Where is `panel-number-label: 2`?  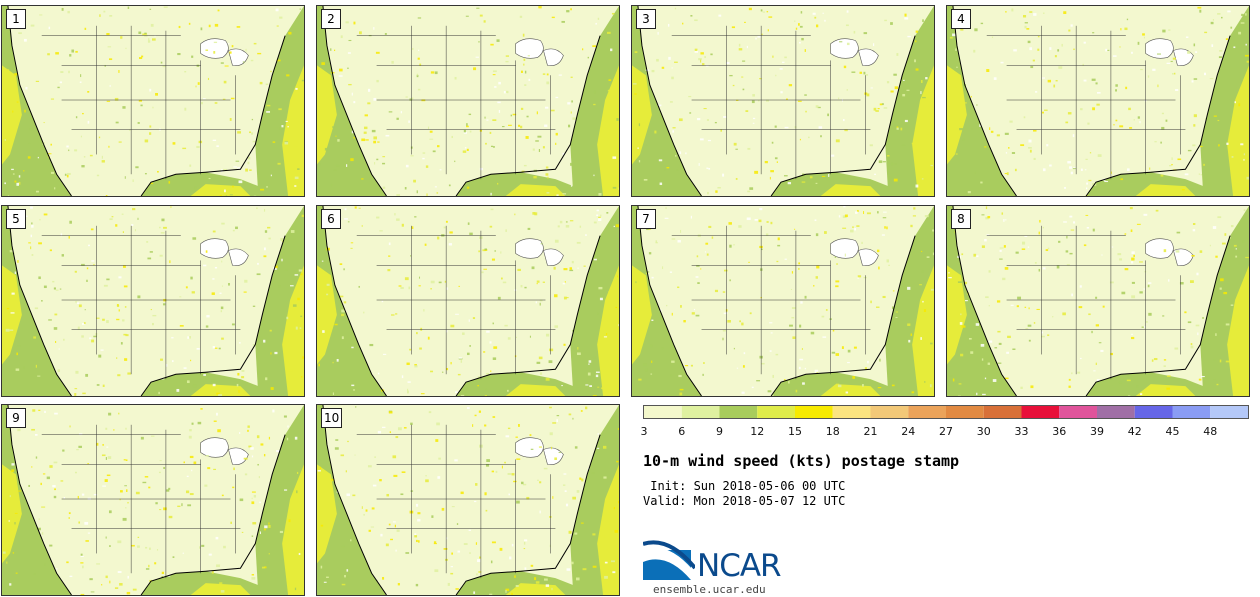 panel-number-label: 2 is located at coordinates (331, 19).